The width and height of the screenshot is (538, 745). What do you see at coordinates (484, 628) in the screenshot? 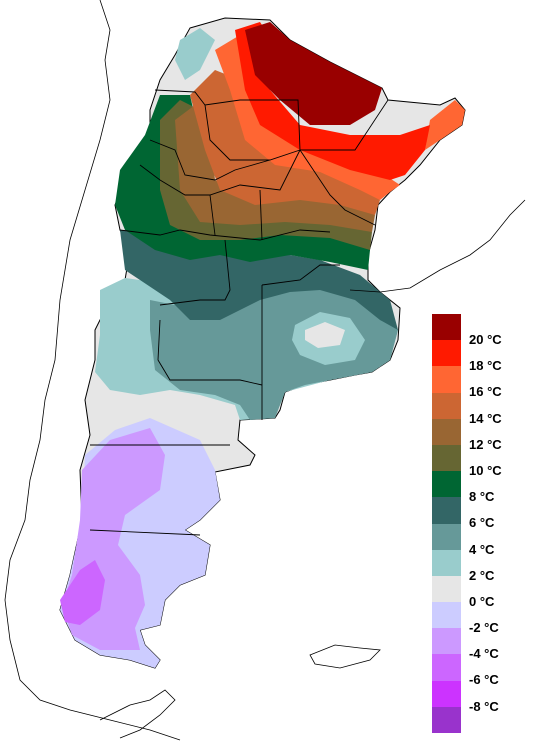
I see `legend-label: -2 °C` at bounding box center [484, 628].